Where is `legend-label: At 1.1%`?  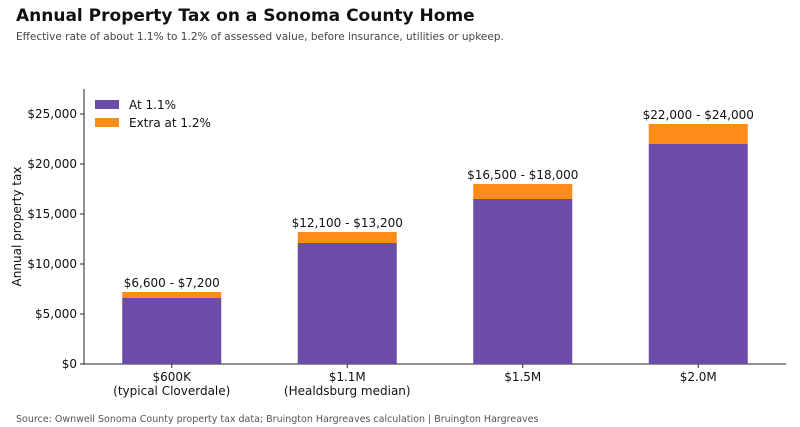
legend-label: At 1.1% is located at coordinates (152, 105).